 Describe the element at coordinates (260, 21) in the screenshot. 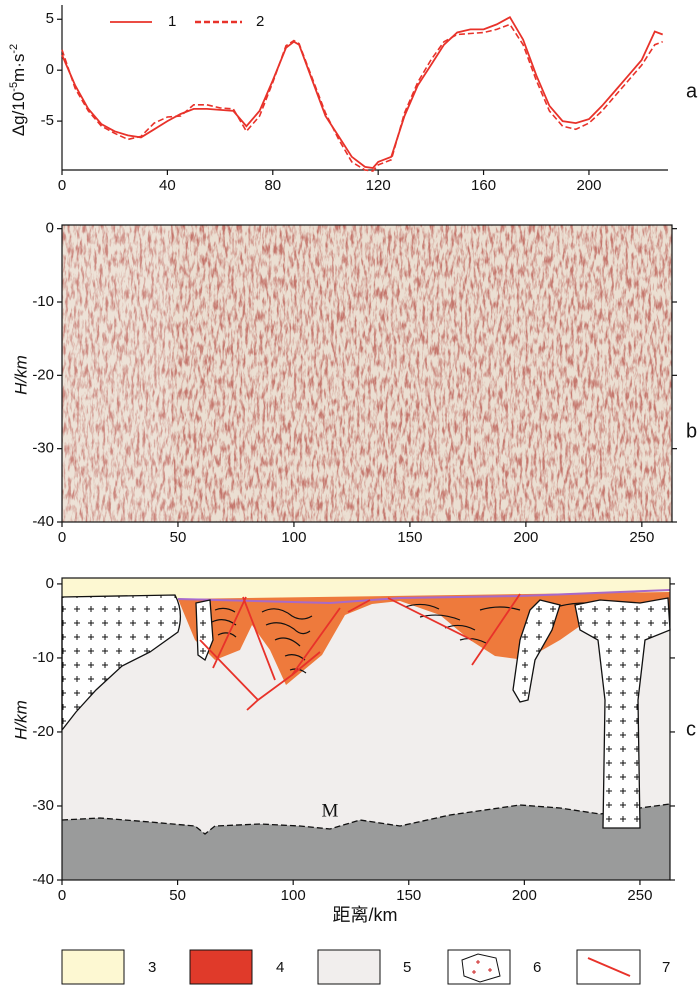

I see `legend-label: 2` at that location.